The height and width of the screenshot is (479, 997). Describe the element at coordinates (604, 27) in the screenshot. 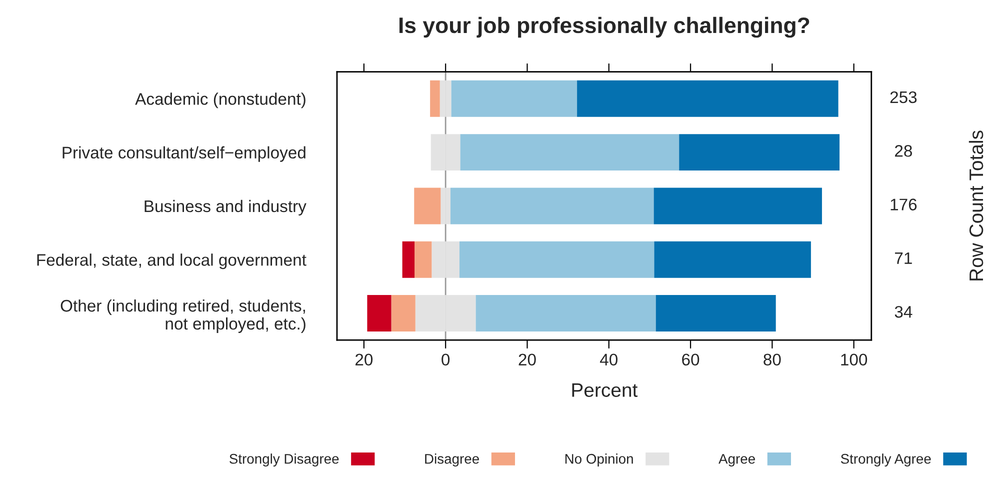

I see `chart-title: Is your job professionally challenging?` at that location.